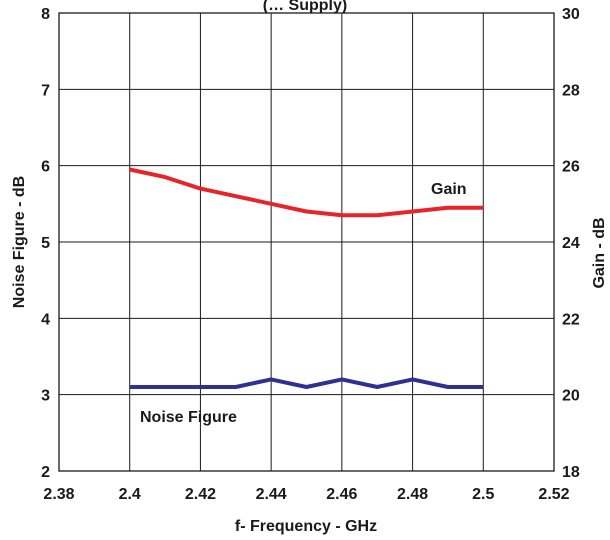 Image resolution: width=610 pixels, height=540 pixels. Describe the element at coordinates (571, 167) in the screenshot. I see `y-right-tick-label: 26` at that location.